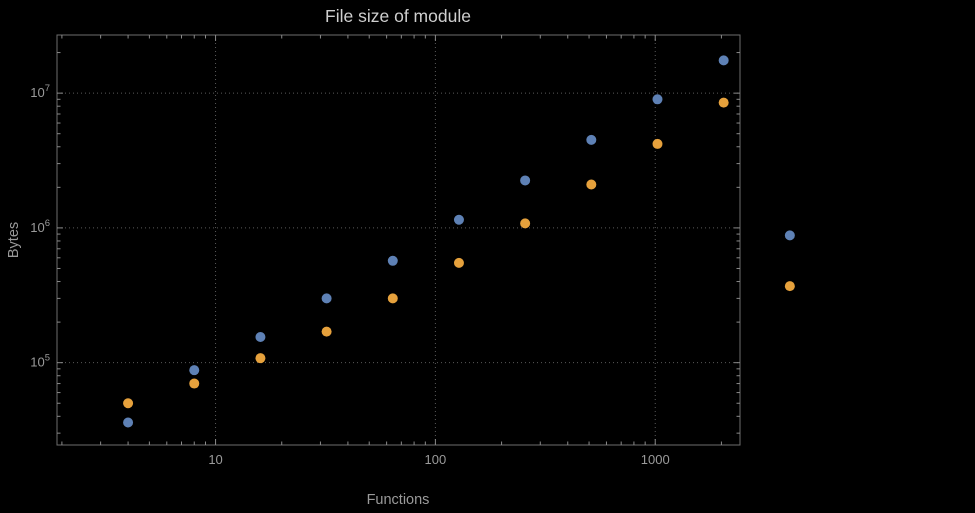  I want to click on x-tick-label: 10, so click(215, 459).